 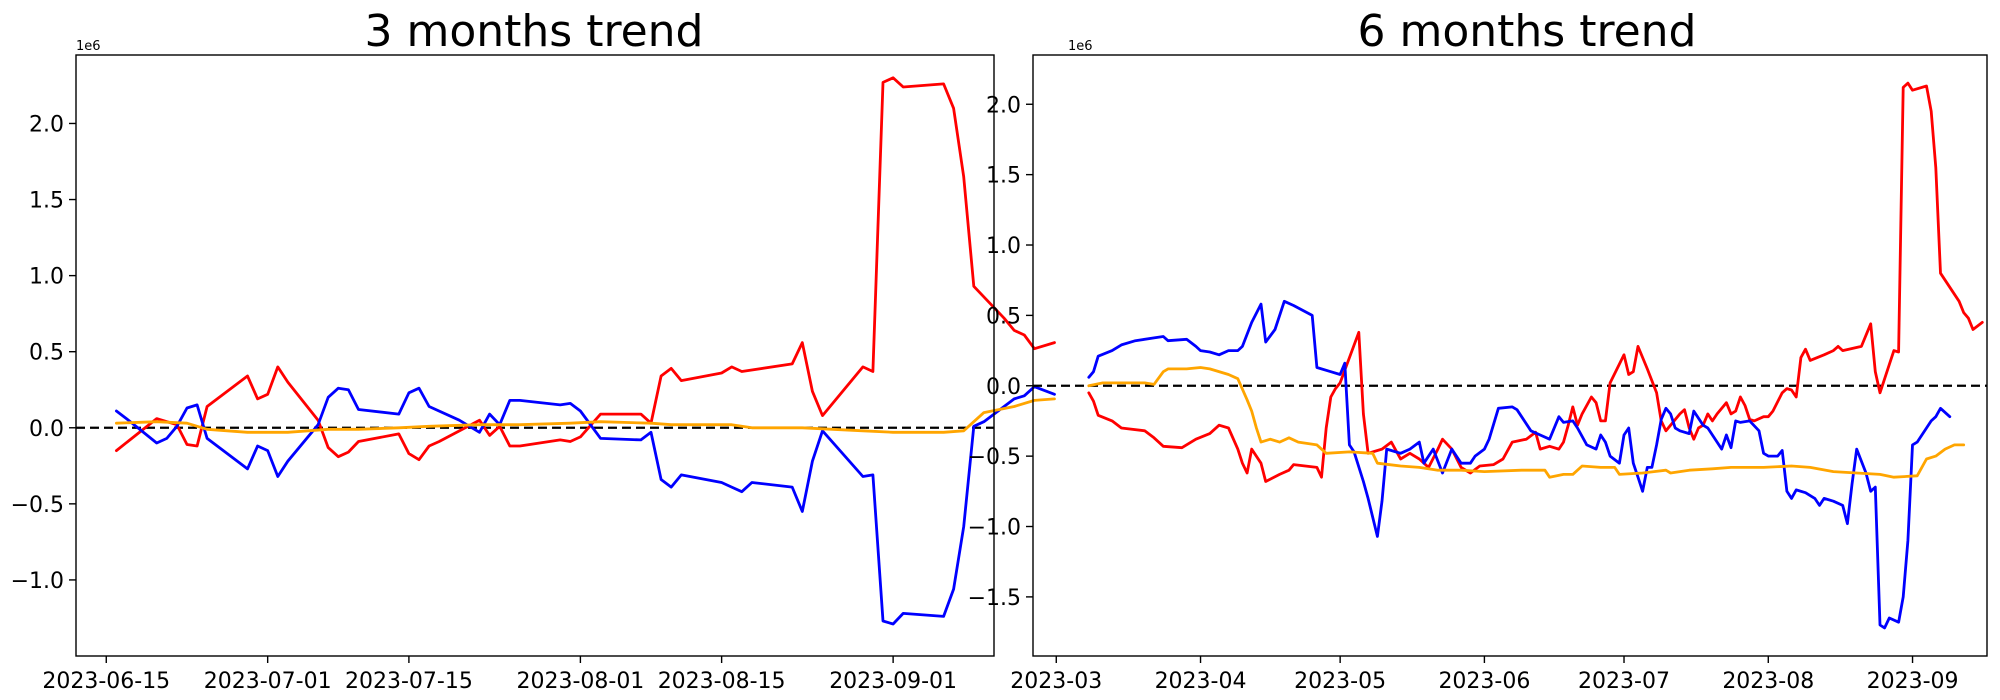 I want to click on x-tick-label: 2023-09-01, so click(x=893, y=681).